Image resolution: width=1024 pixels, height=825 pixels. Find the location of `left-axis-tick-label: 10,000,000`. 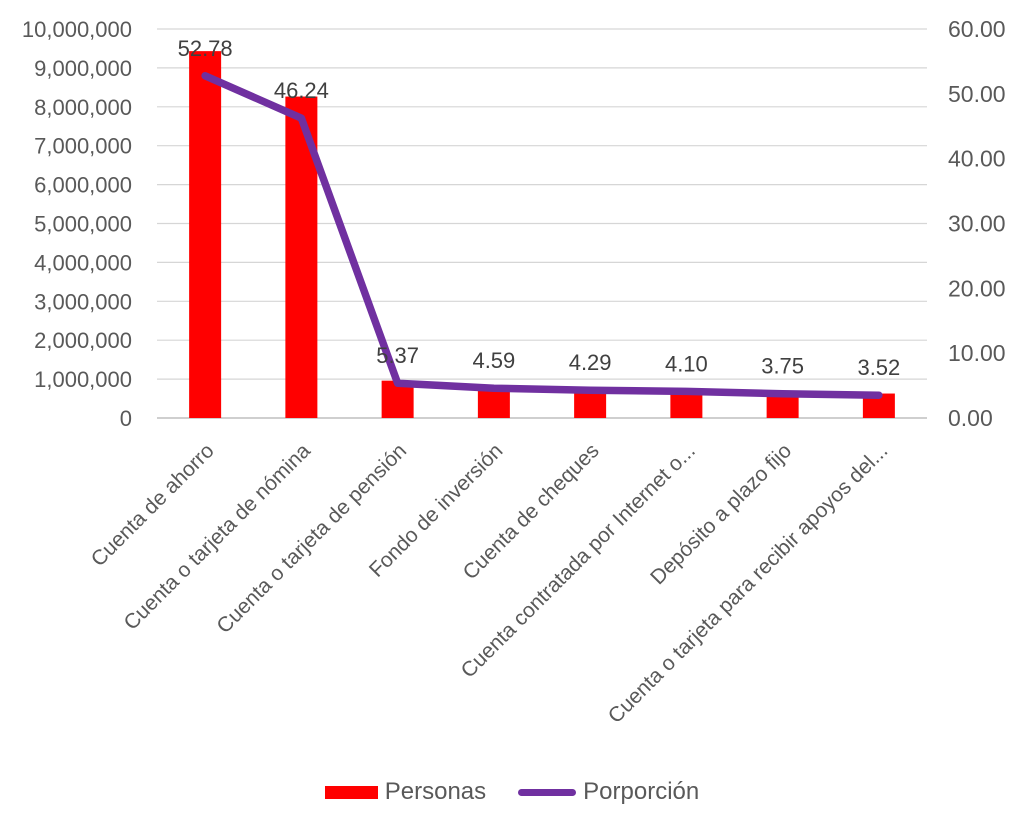

left-axis-tick-label: 10,000,000 is located at coordinates (77, 29).